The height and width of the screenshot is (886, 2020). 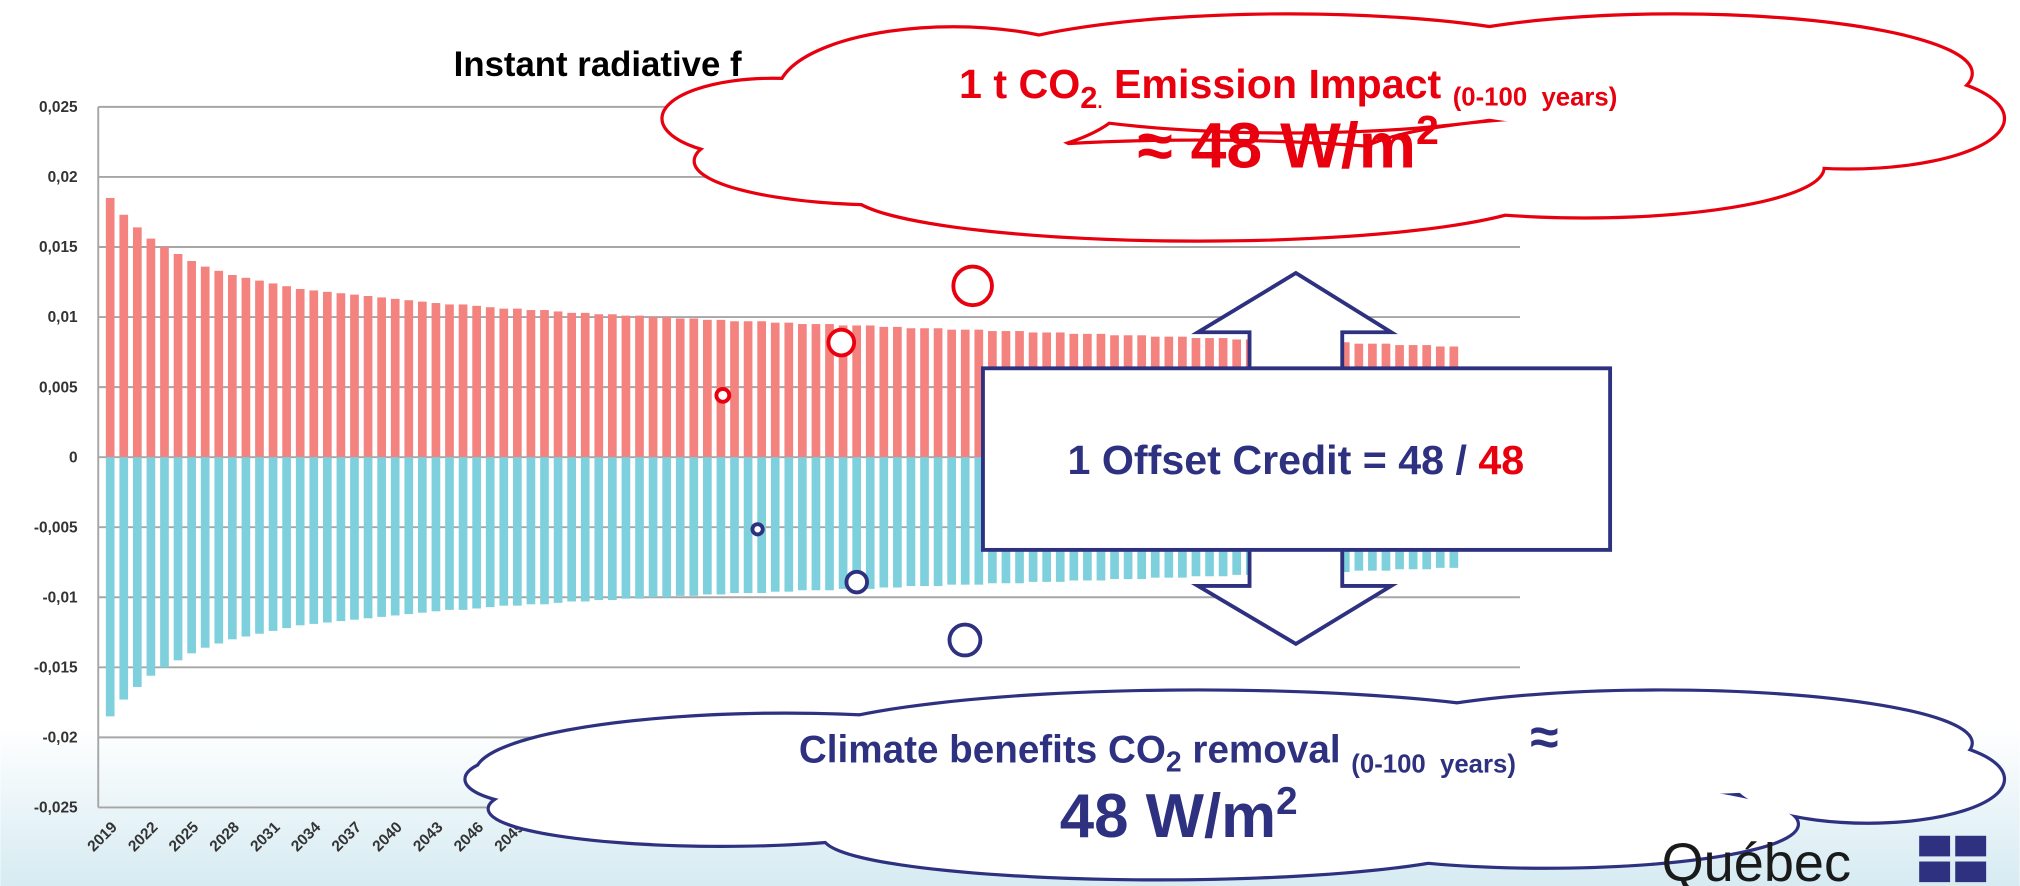 I want to click on y-tick-label: 0,02, so click(x=63, y=177).